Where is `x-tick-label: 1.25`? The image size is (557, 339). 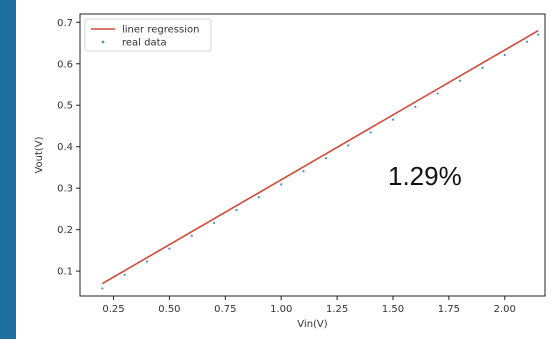
x-tick-label: 1.25 is located at coordinates (337, 309).